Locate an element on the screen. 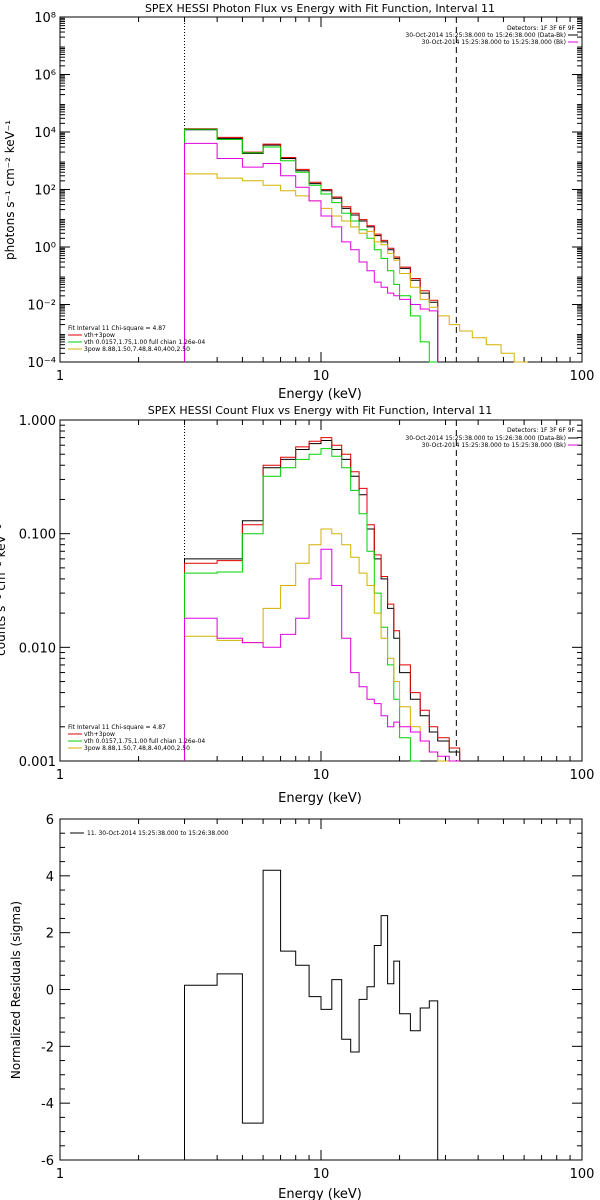 The height and width of the screenshot is (1200, 600). series-residuals is located at coordinates (311, 1014).